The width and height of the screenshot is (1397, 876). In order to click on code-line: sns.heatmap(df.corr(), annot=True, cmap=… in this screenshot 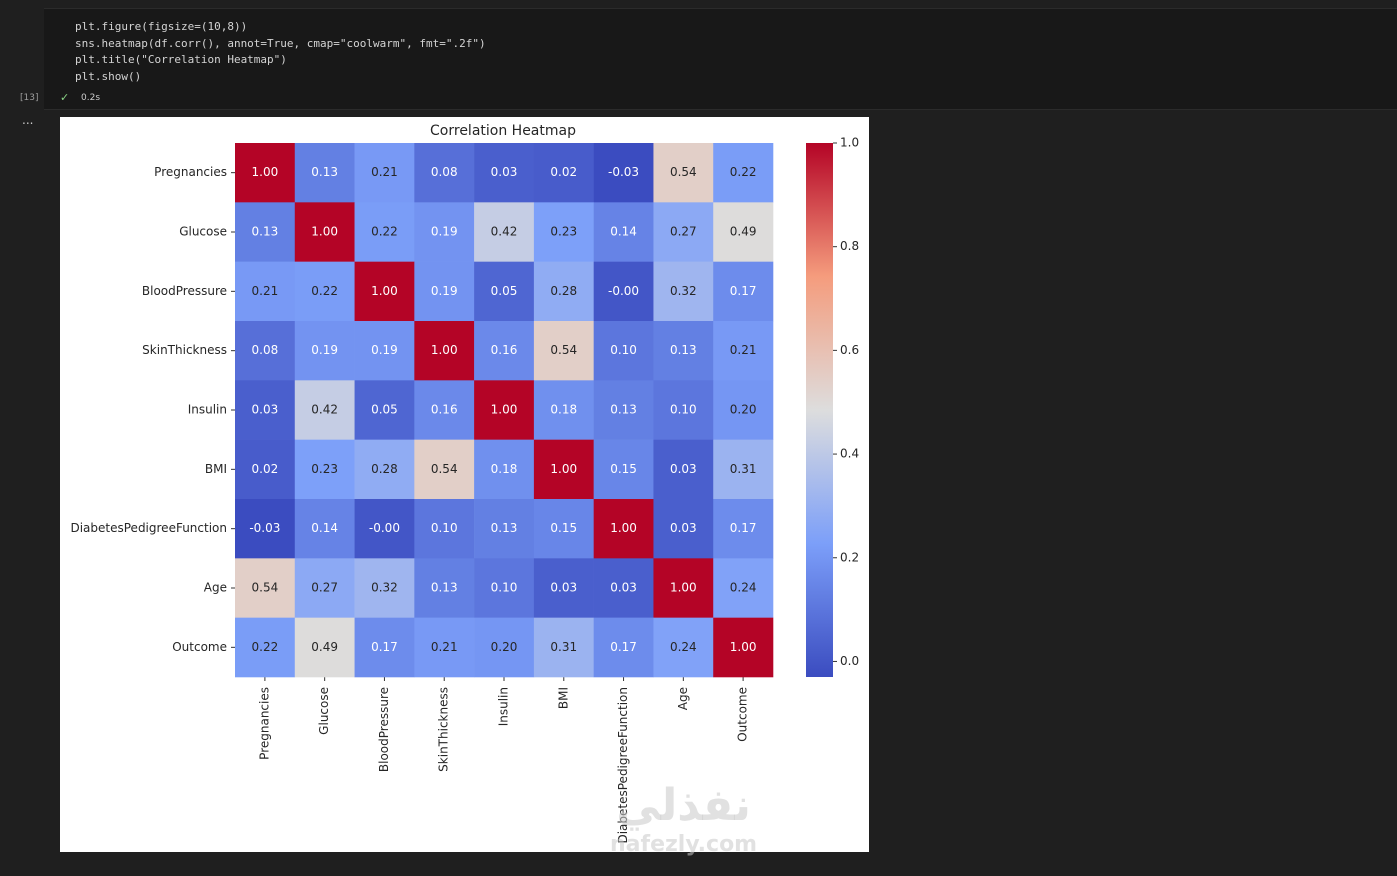, I will do `click(280, 43)`.